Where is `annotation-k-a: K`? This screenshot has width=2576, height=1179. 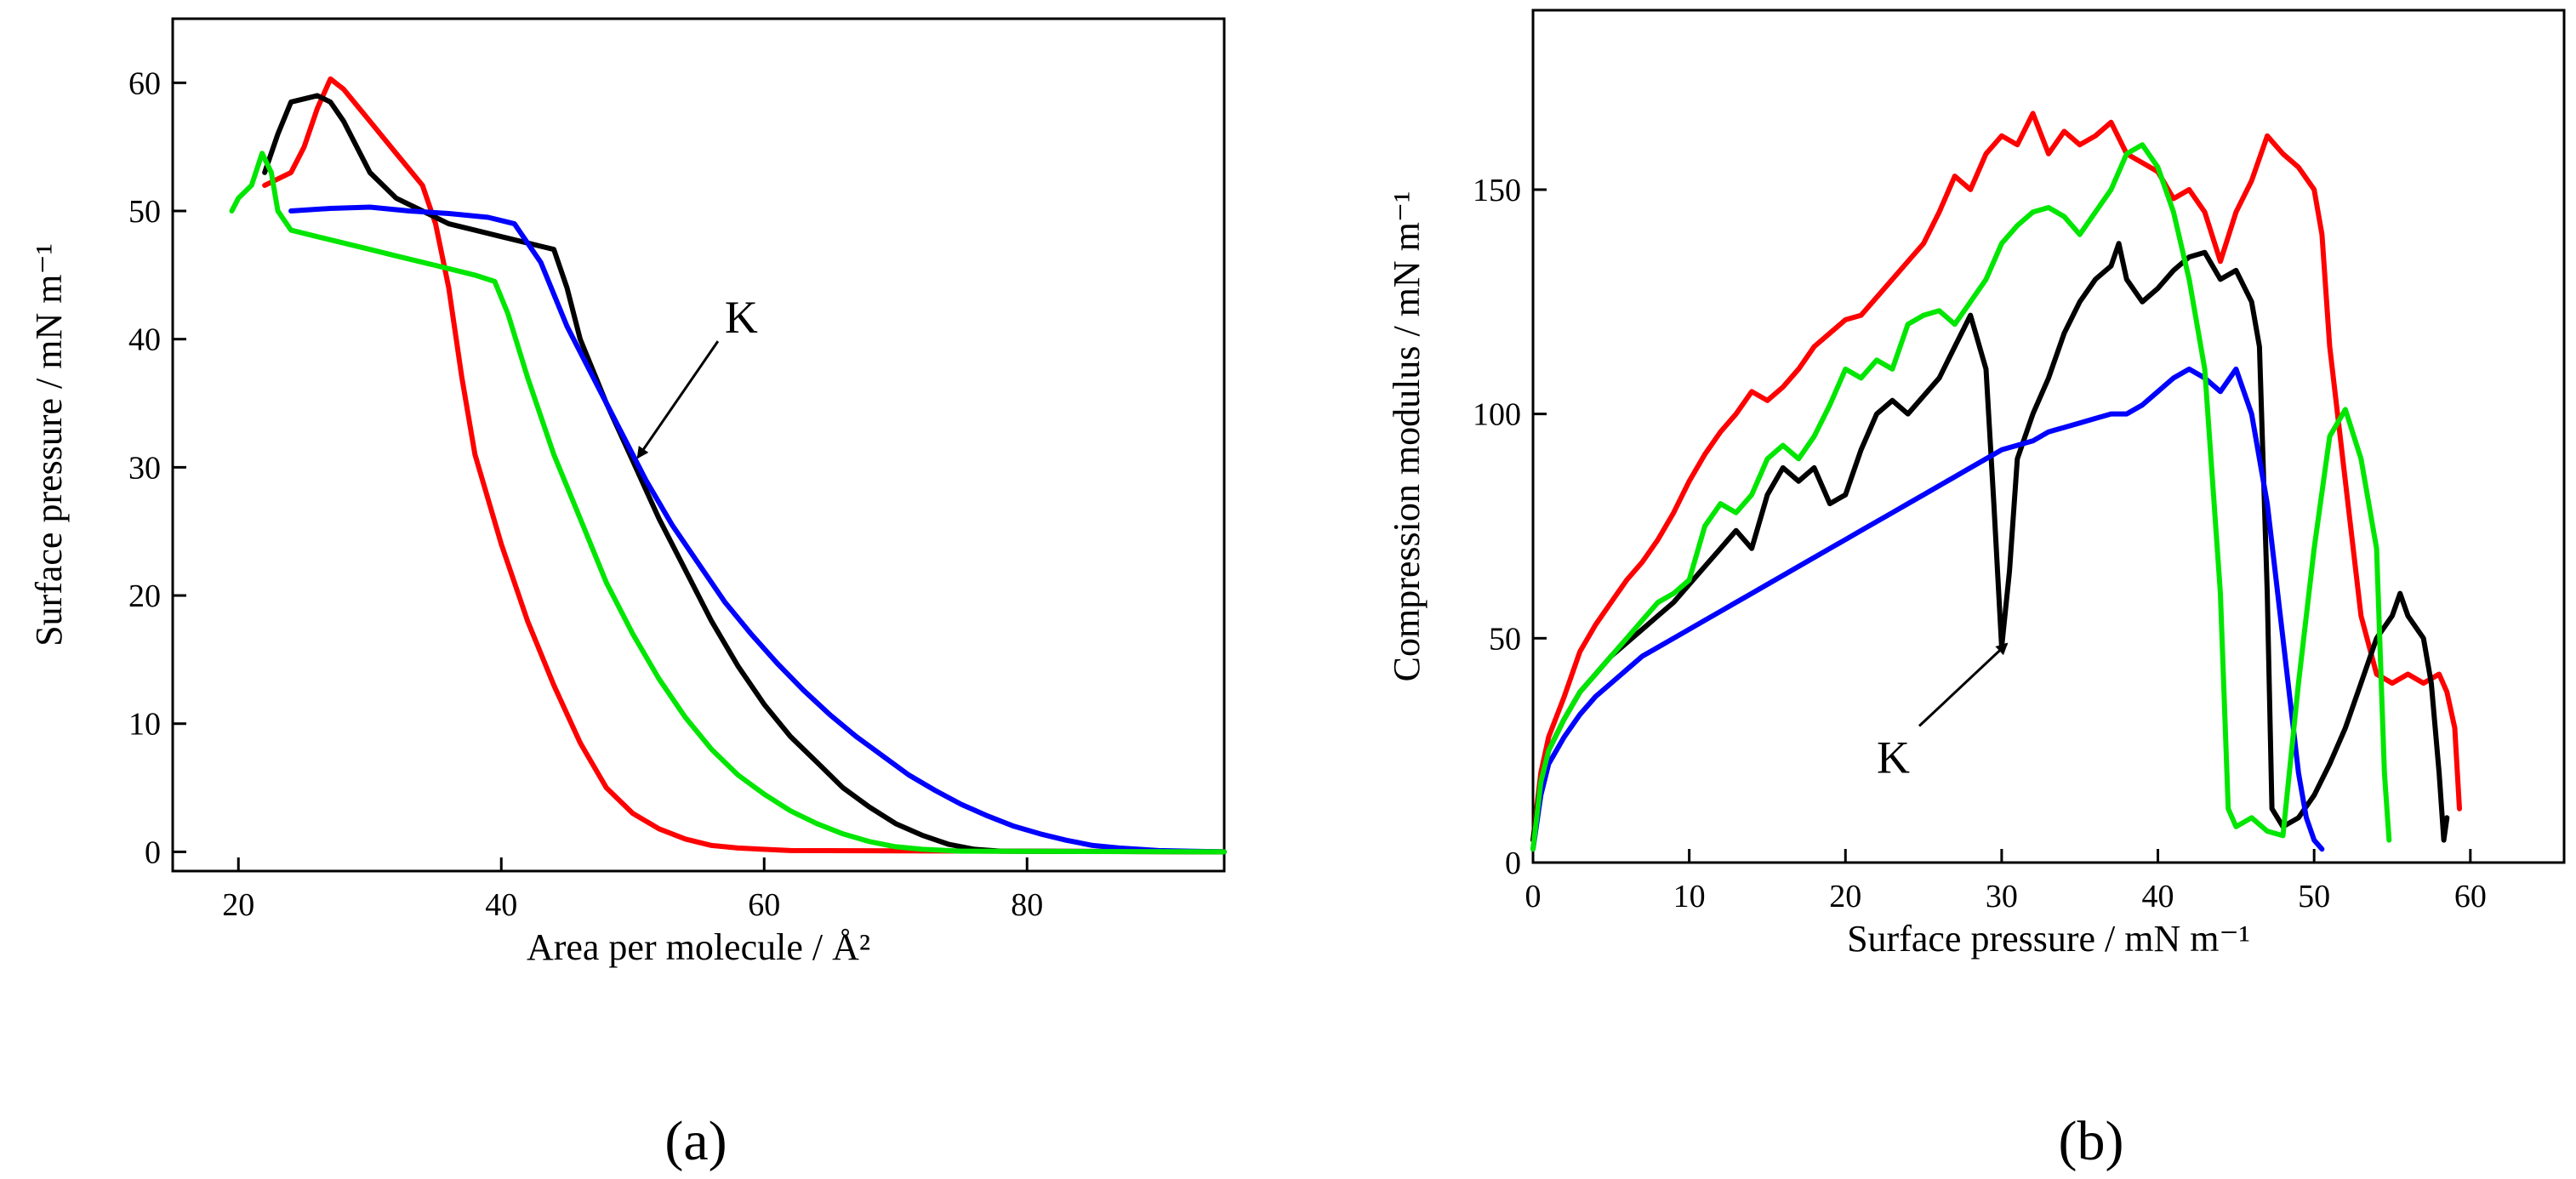 annotation-k-a: K is located at coordinates (741, 317).